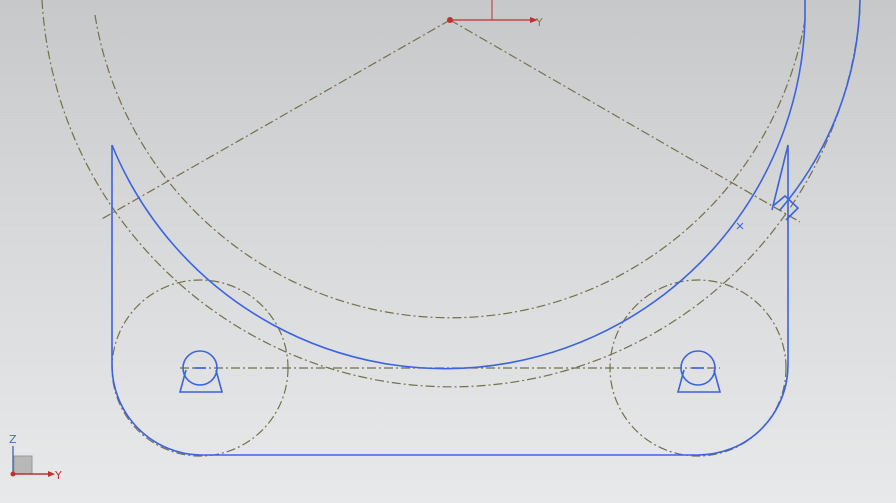  What do you see at coordinates (534, 20) in the screenshot?
I see `work-csys-y-arrow` at bounding box center [534, 20].